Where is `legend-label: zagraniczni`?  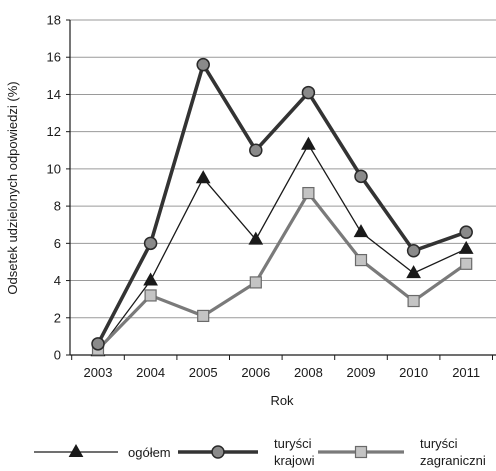 legend-label: zagraniczni is located at coordinates (453, 460).